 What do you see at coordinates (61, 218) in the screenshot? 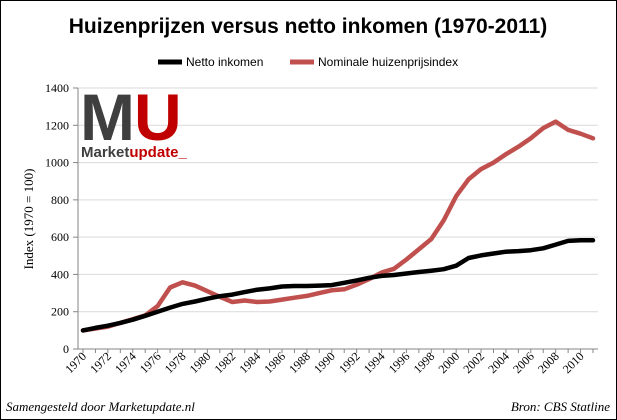
I see `y-tick-labels: 0 200 400 600 800 1000 1200 1400` at bounding box center [61, 218].